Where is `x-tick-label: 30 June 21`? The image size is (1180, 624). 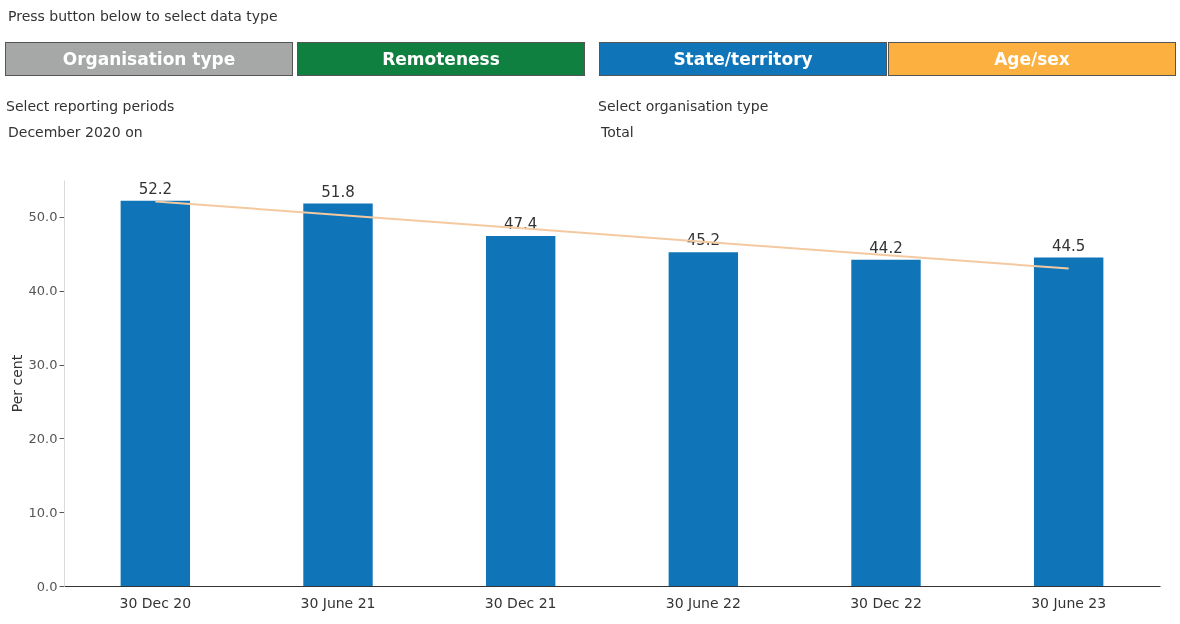
x-tick-label: 30 June 21 is located at coordinates (338, 602).